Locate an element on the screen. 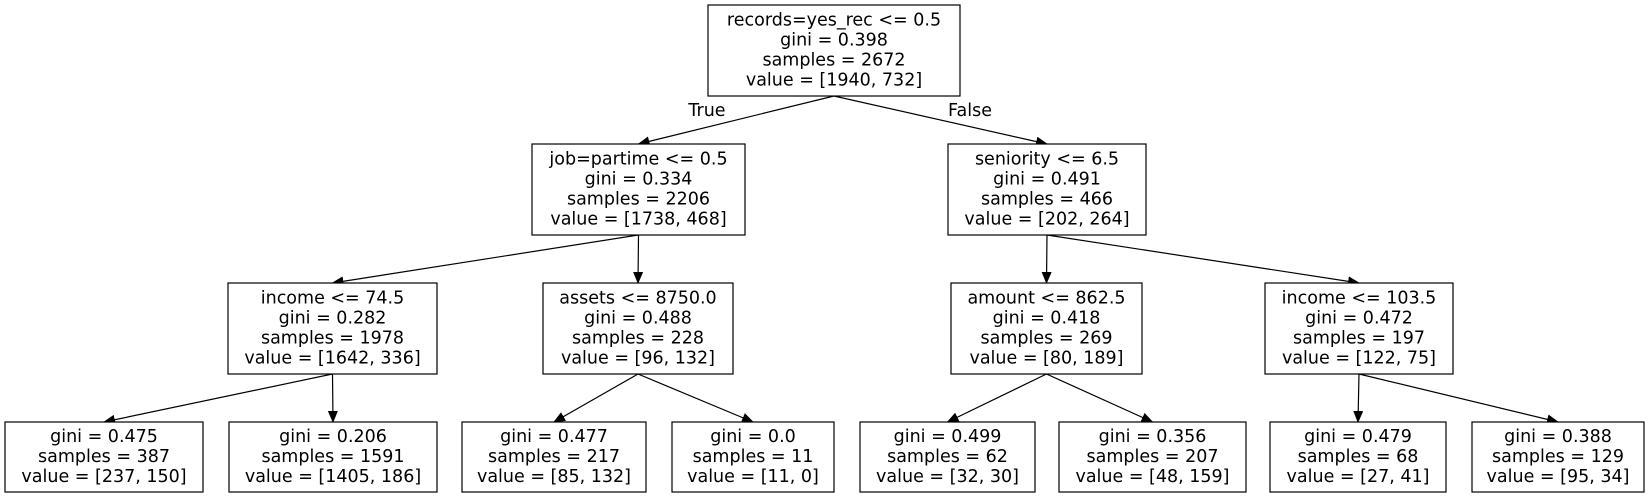  edge-n4-n10 is located at coordinates (695, 398).